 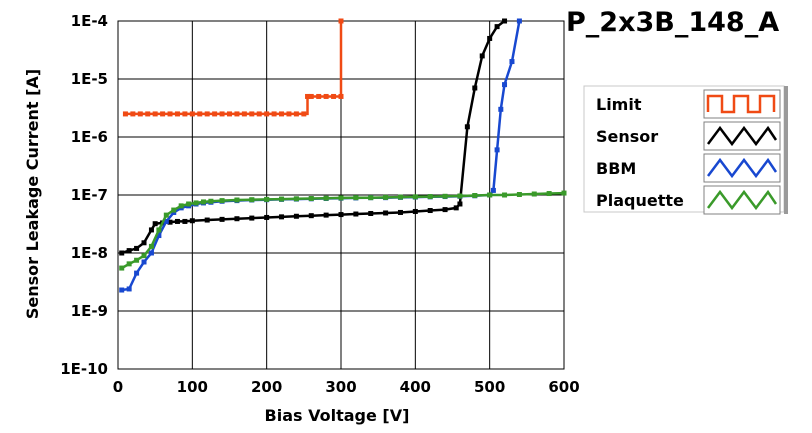 What do you see at coordinates (616, 168) in the screenshot?
I see `legend-label-bbm: BBM` at bounding box center [616, 168].